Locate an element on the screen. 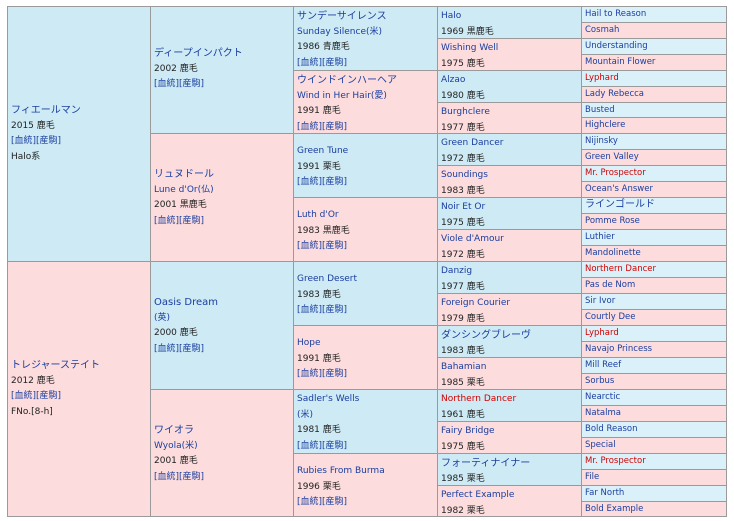 The width and height of the screenshot is (734, 521). horse-origin: Sunday Silence(米) is located at coordinates (339, 31).